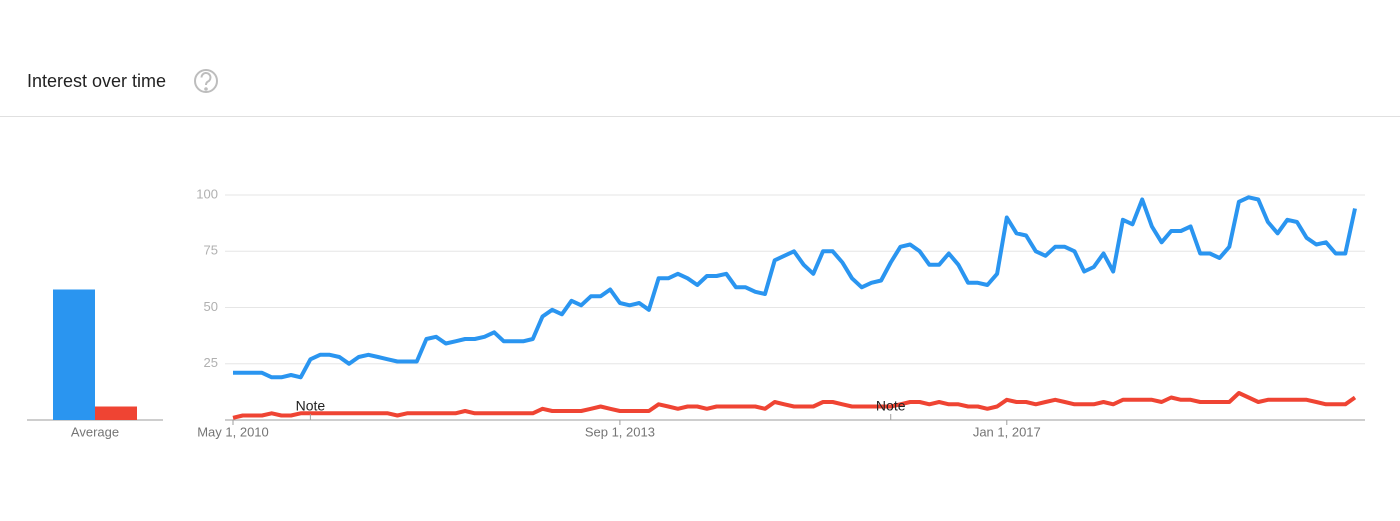 The image size is (1400, 521). What do you see at coordinates (620, 431) in the screenshot?
I see `x-tick-label: Sep 1, 2013` at bounding box center [620, 431].